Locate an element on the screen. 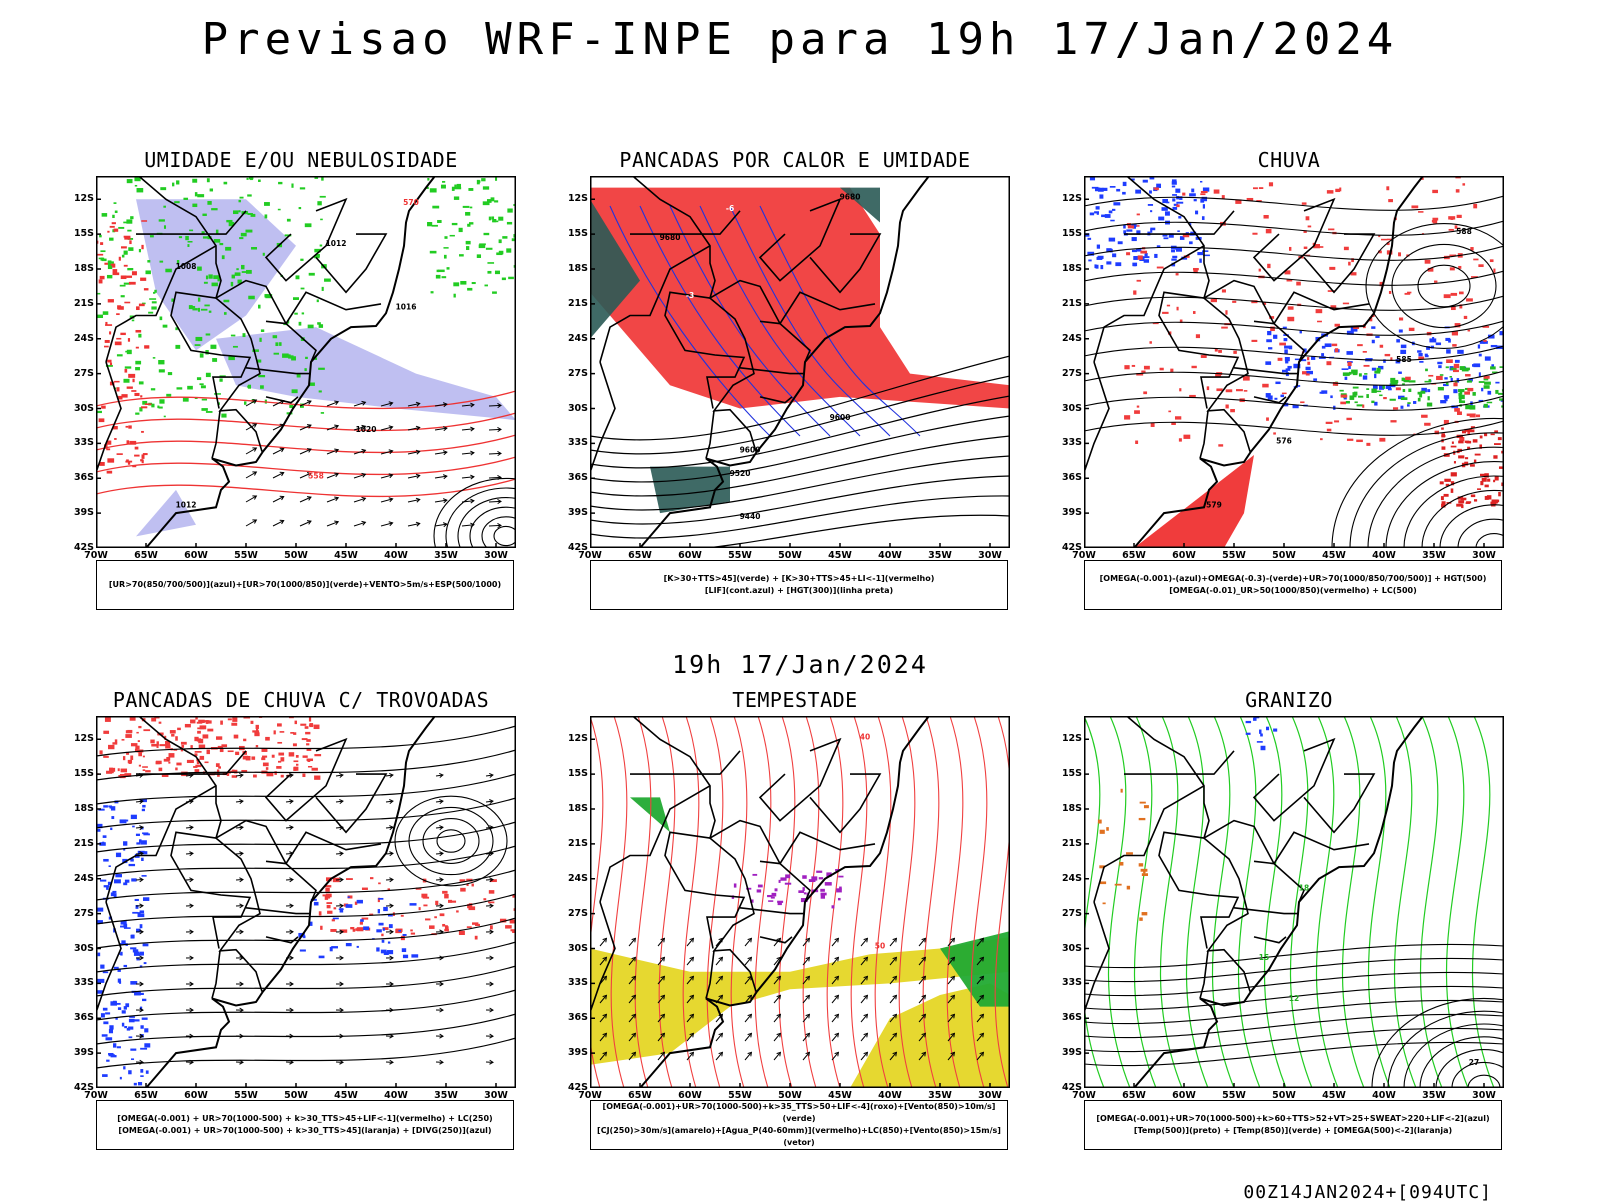 Image resolution: width=1600 pixels, height=1203 pixels. precipitable-water-contour is located at coordinates (763, 902).